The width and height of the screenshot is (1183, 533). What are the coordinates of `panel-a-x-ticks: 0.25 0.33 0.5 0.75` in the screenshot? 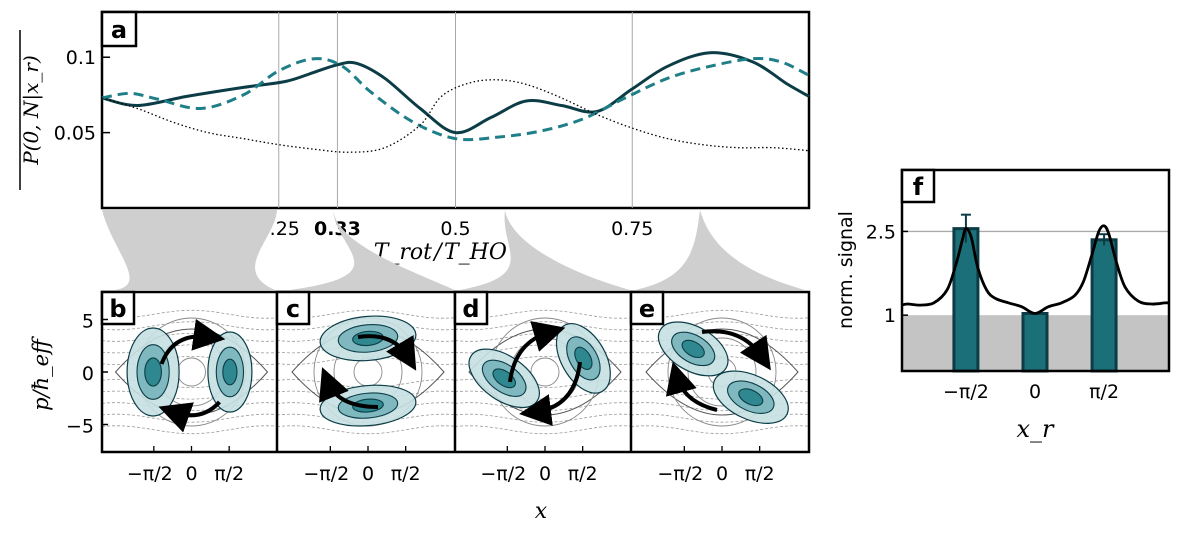 It's located at (456, 229).